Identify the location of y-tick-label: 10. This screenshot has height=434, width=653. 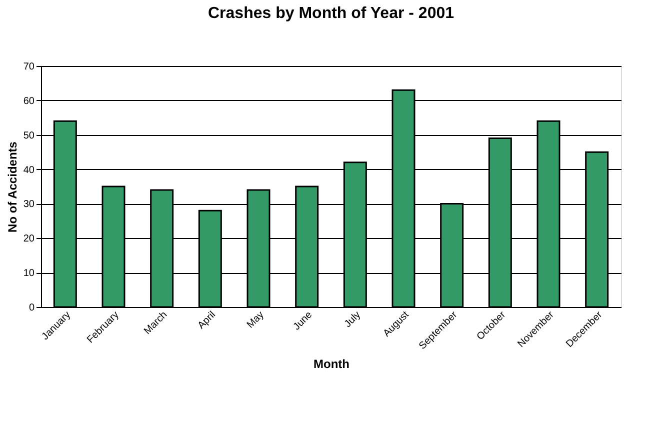
(29, 274).